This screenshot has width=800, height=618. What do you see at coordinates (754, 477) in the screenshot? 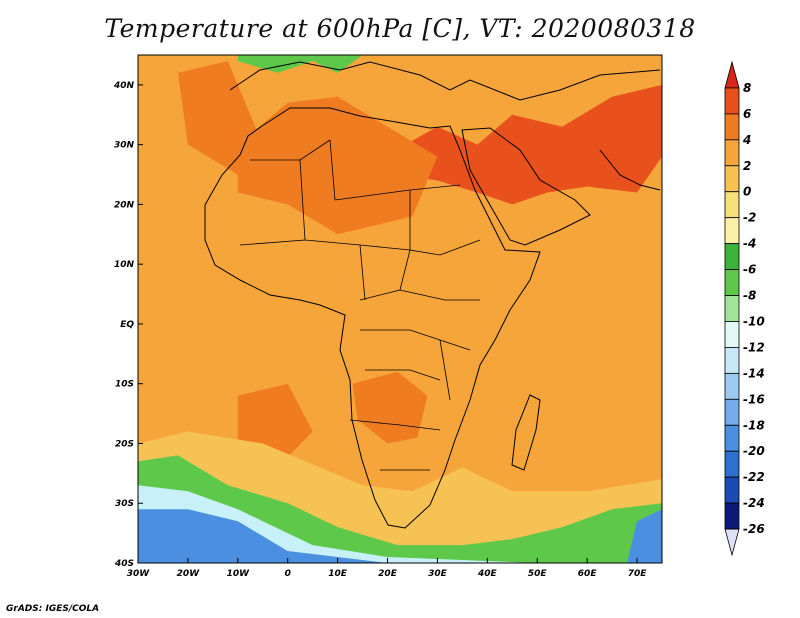
I see `colorbar-label: -22` at bounding box center [754, 477].